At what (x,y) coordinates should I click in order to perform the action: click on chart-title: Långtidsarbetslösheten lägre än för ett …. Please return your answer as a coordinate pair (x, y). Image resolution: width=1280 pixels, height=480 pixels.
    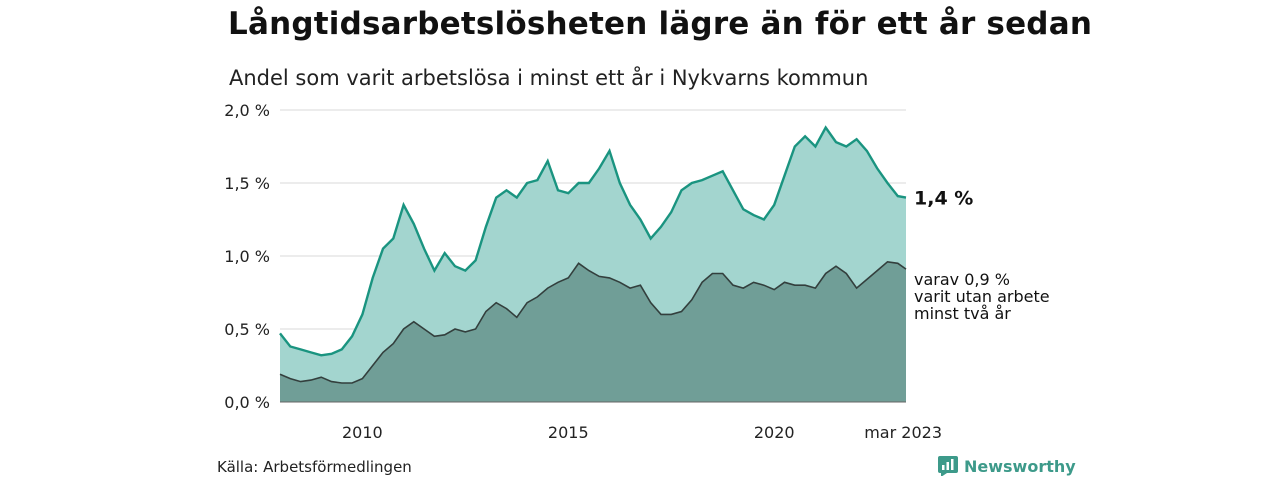
    Looking at the image, I should click on (660, 24).